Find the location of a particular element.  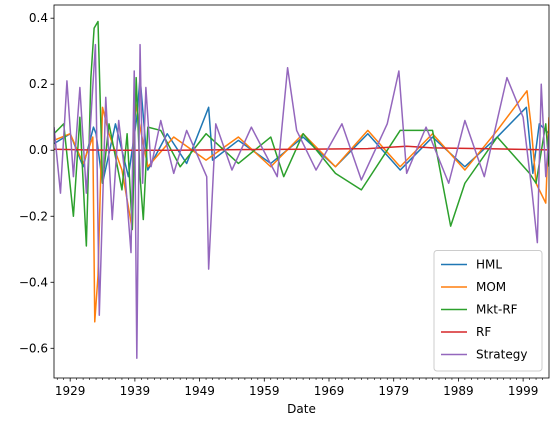

y-tick-label: −0.2 is located at coordinates (33, 216).